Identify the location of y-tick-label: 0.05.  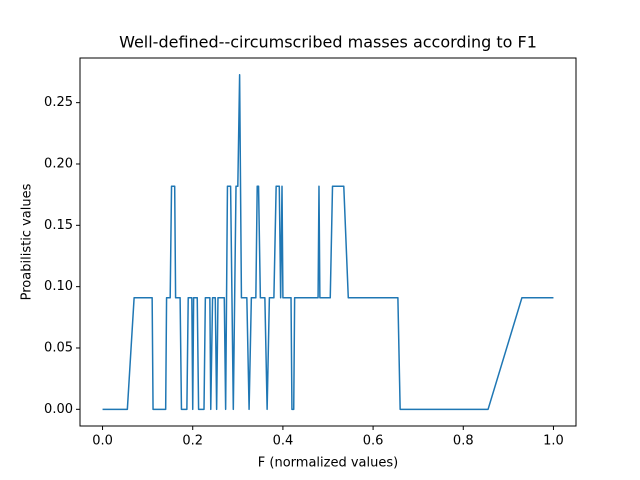
(58, 347).